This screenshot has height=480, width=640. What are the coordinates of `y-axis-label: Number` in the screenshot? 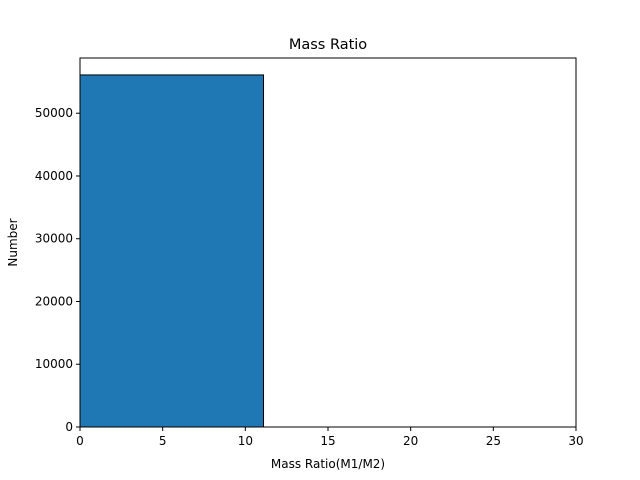 It's located at (13, 242).